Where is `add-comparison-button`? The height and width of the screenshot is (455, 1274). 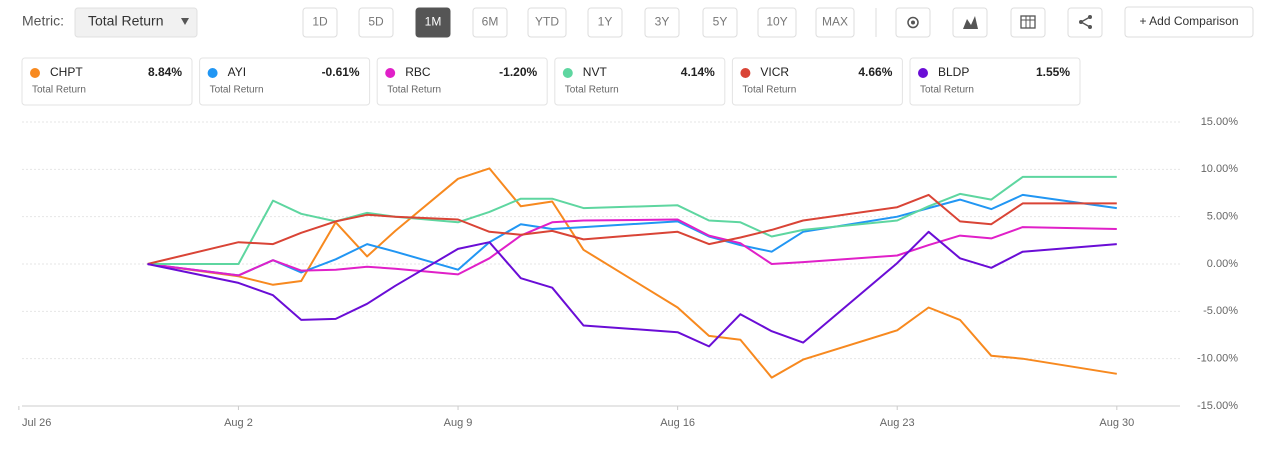 add-comparison-button is located at coordinates (1189, 22).